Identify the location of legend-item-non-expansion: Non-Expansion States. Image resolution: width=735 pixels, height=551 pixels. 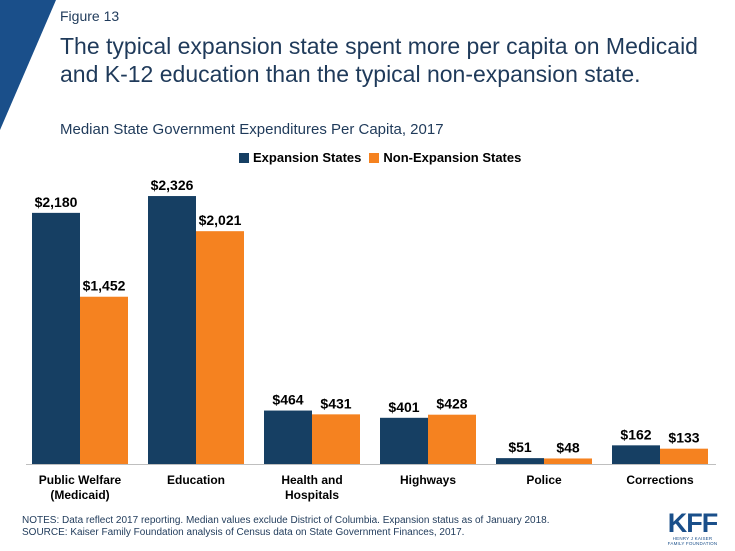
(445, 157).